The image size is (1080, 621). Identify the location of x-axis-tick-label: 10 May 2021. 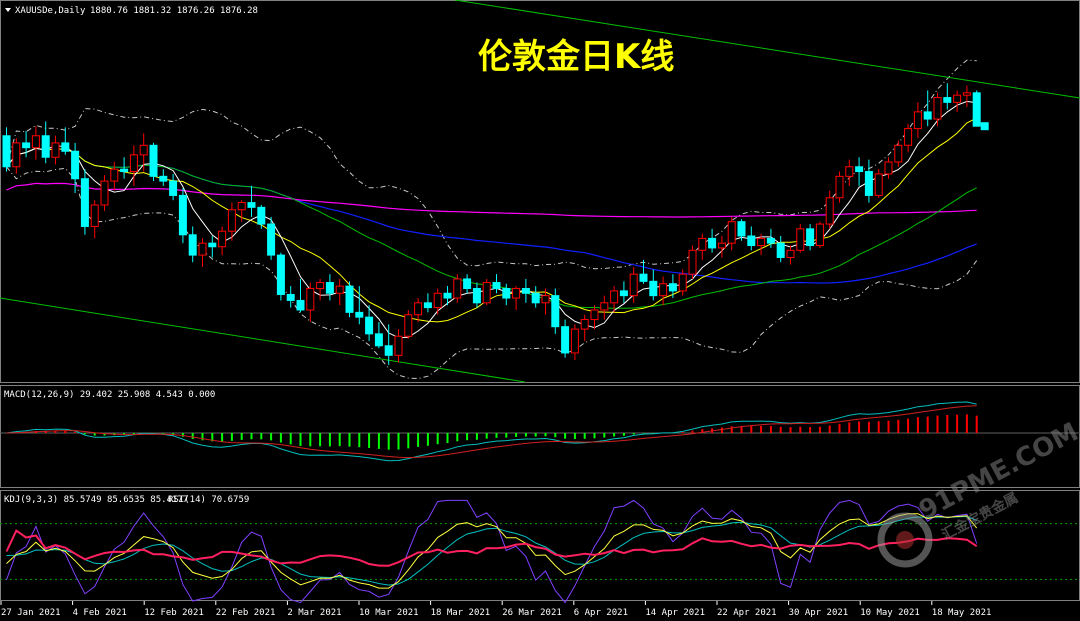
(890, 613).